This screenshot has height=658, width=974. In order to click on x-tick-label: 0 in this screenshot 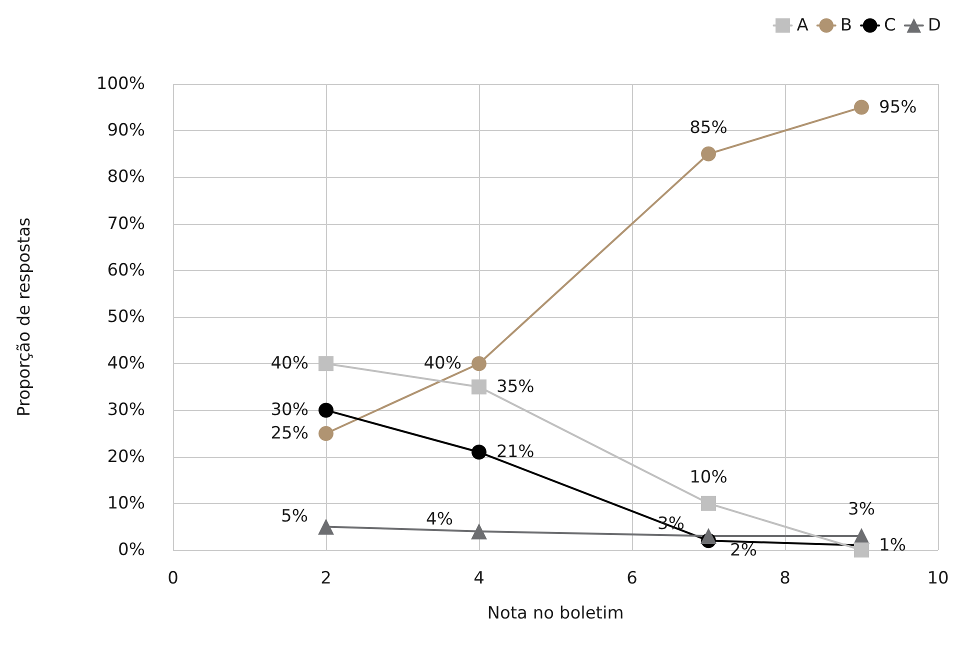, I will do `click(173, 578)`.